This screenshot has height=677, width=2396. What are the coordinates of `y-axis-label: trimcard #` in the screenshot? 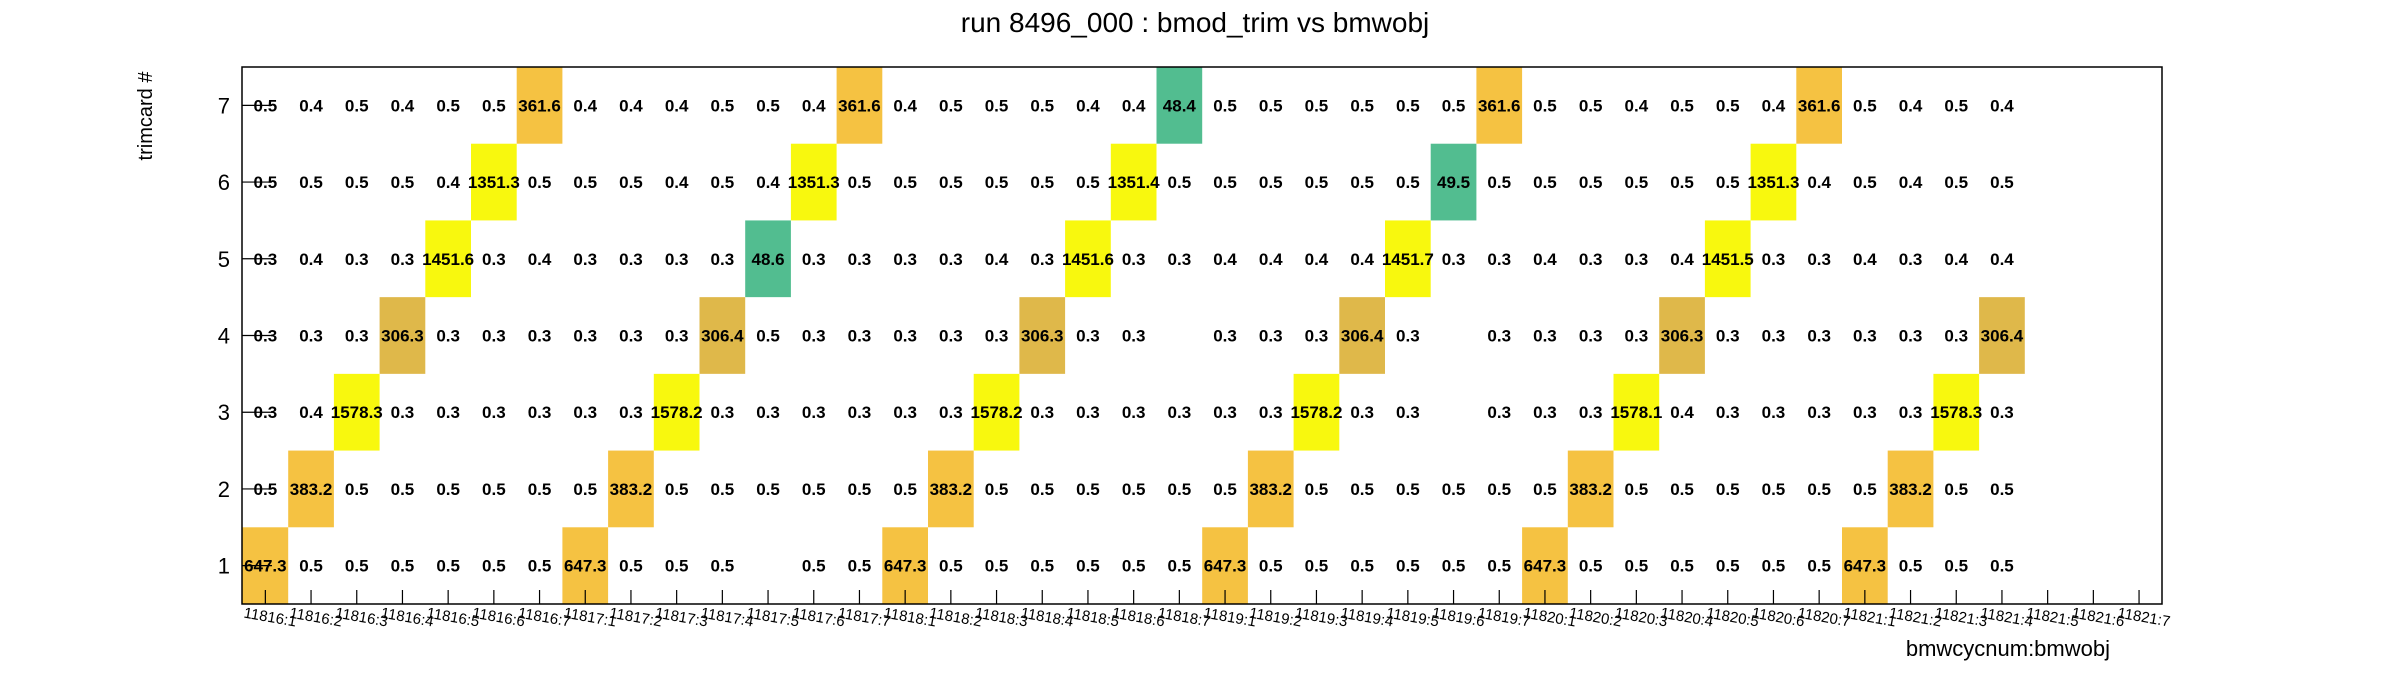 It's located at (146, 116).